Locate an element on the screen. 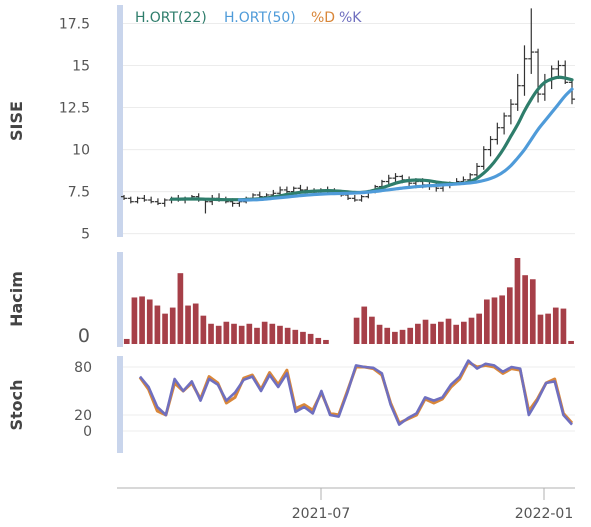 The height and width of the screenshot is (527, 591). price-tick-label: 12.5 is located at coordinates (74, 109).